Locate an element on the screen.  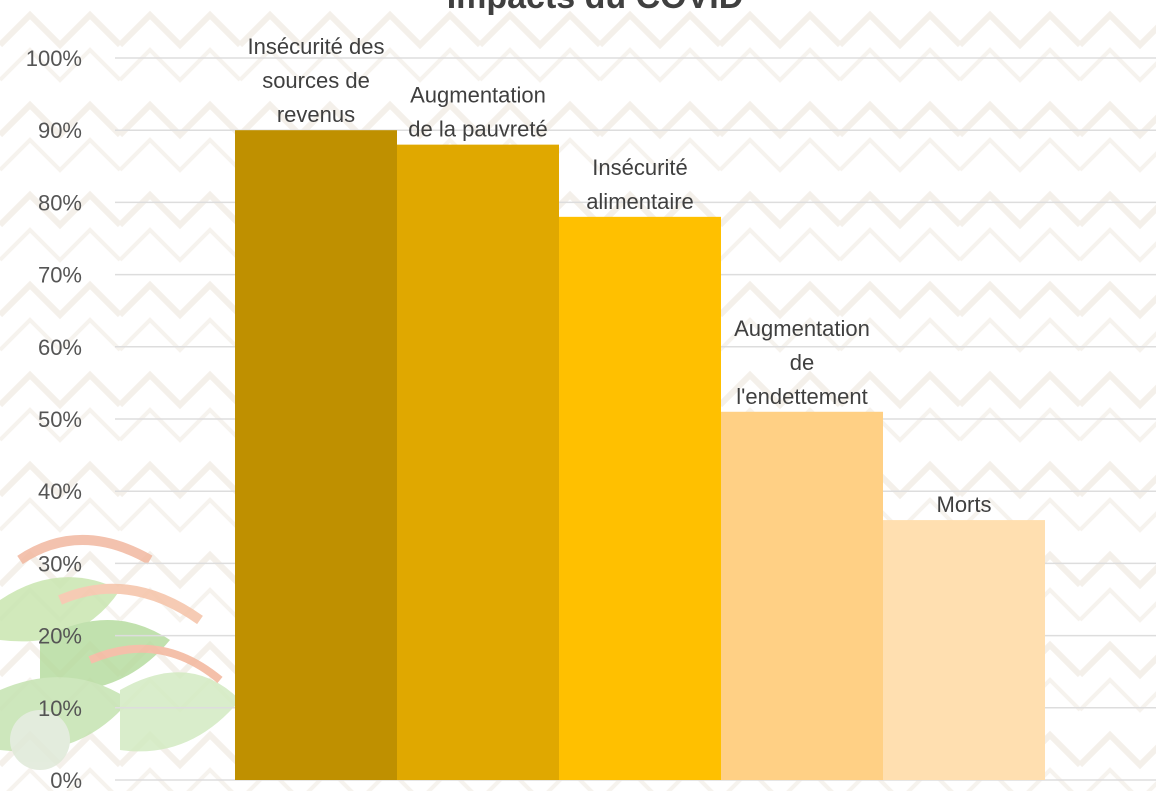
y-tick-label: 70% is located at coordinates (60, 275).